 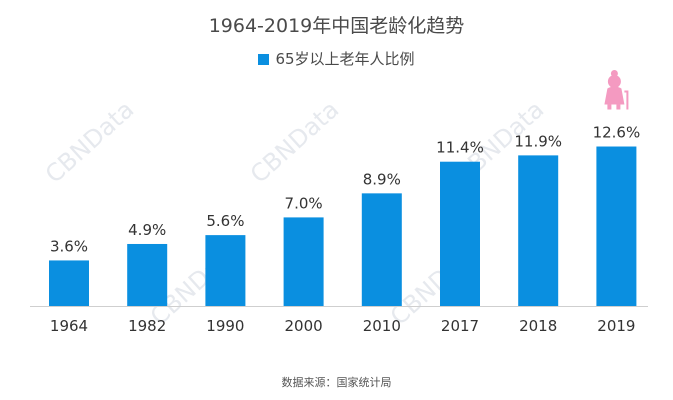 What do you see at coordinates (304, 326) in the screenshot?
I see `x-tick-label: 2000` at bounding box center [304, 326].